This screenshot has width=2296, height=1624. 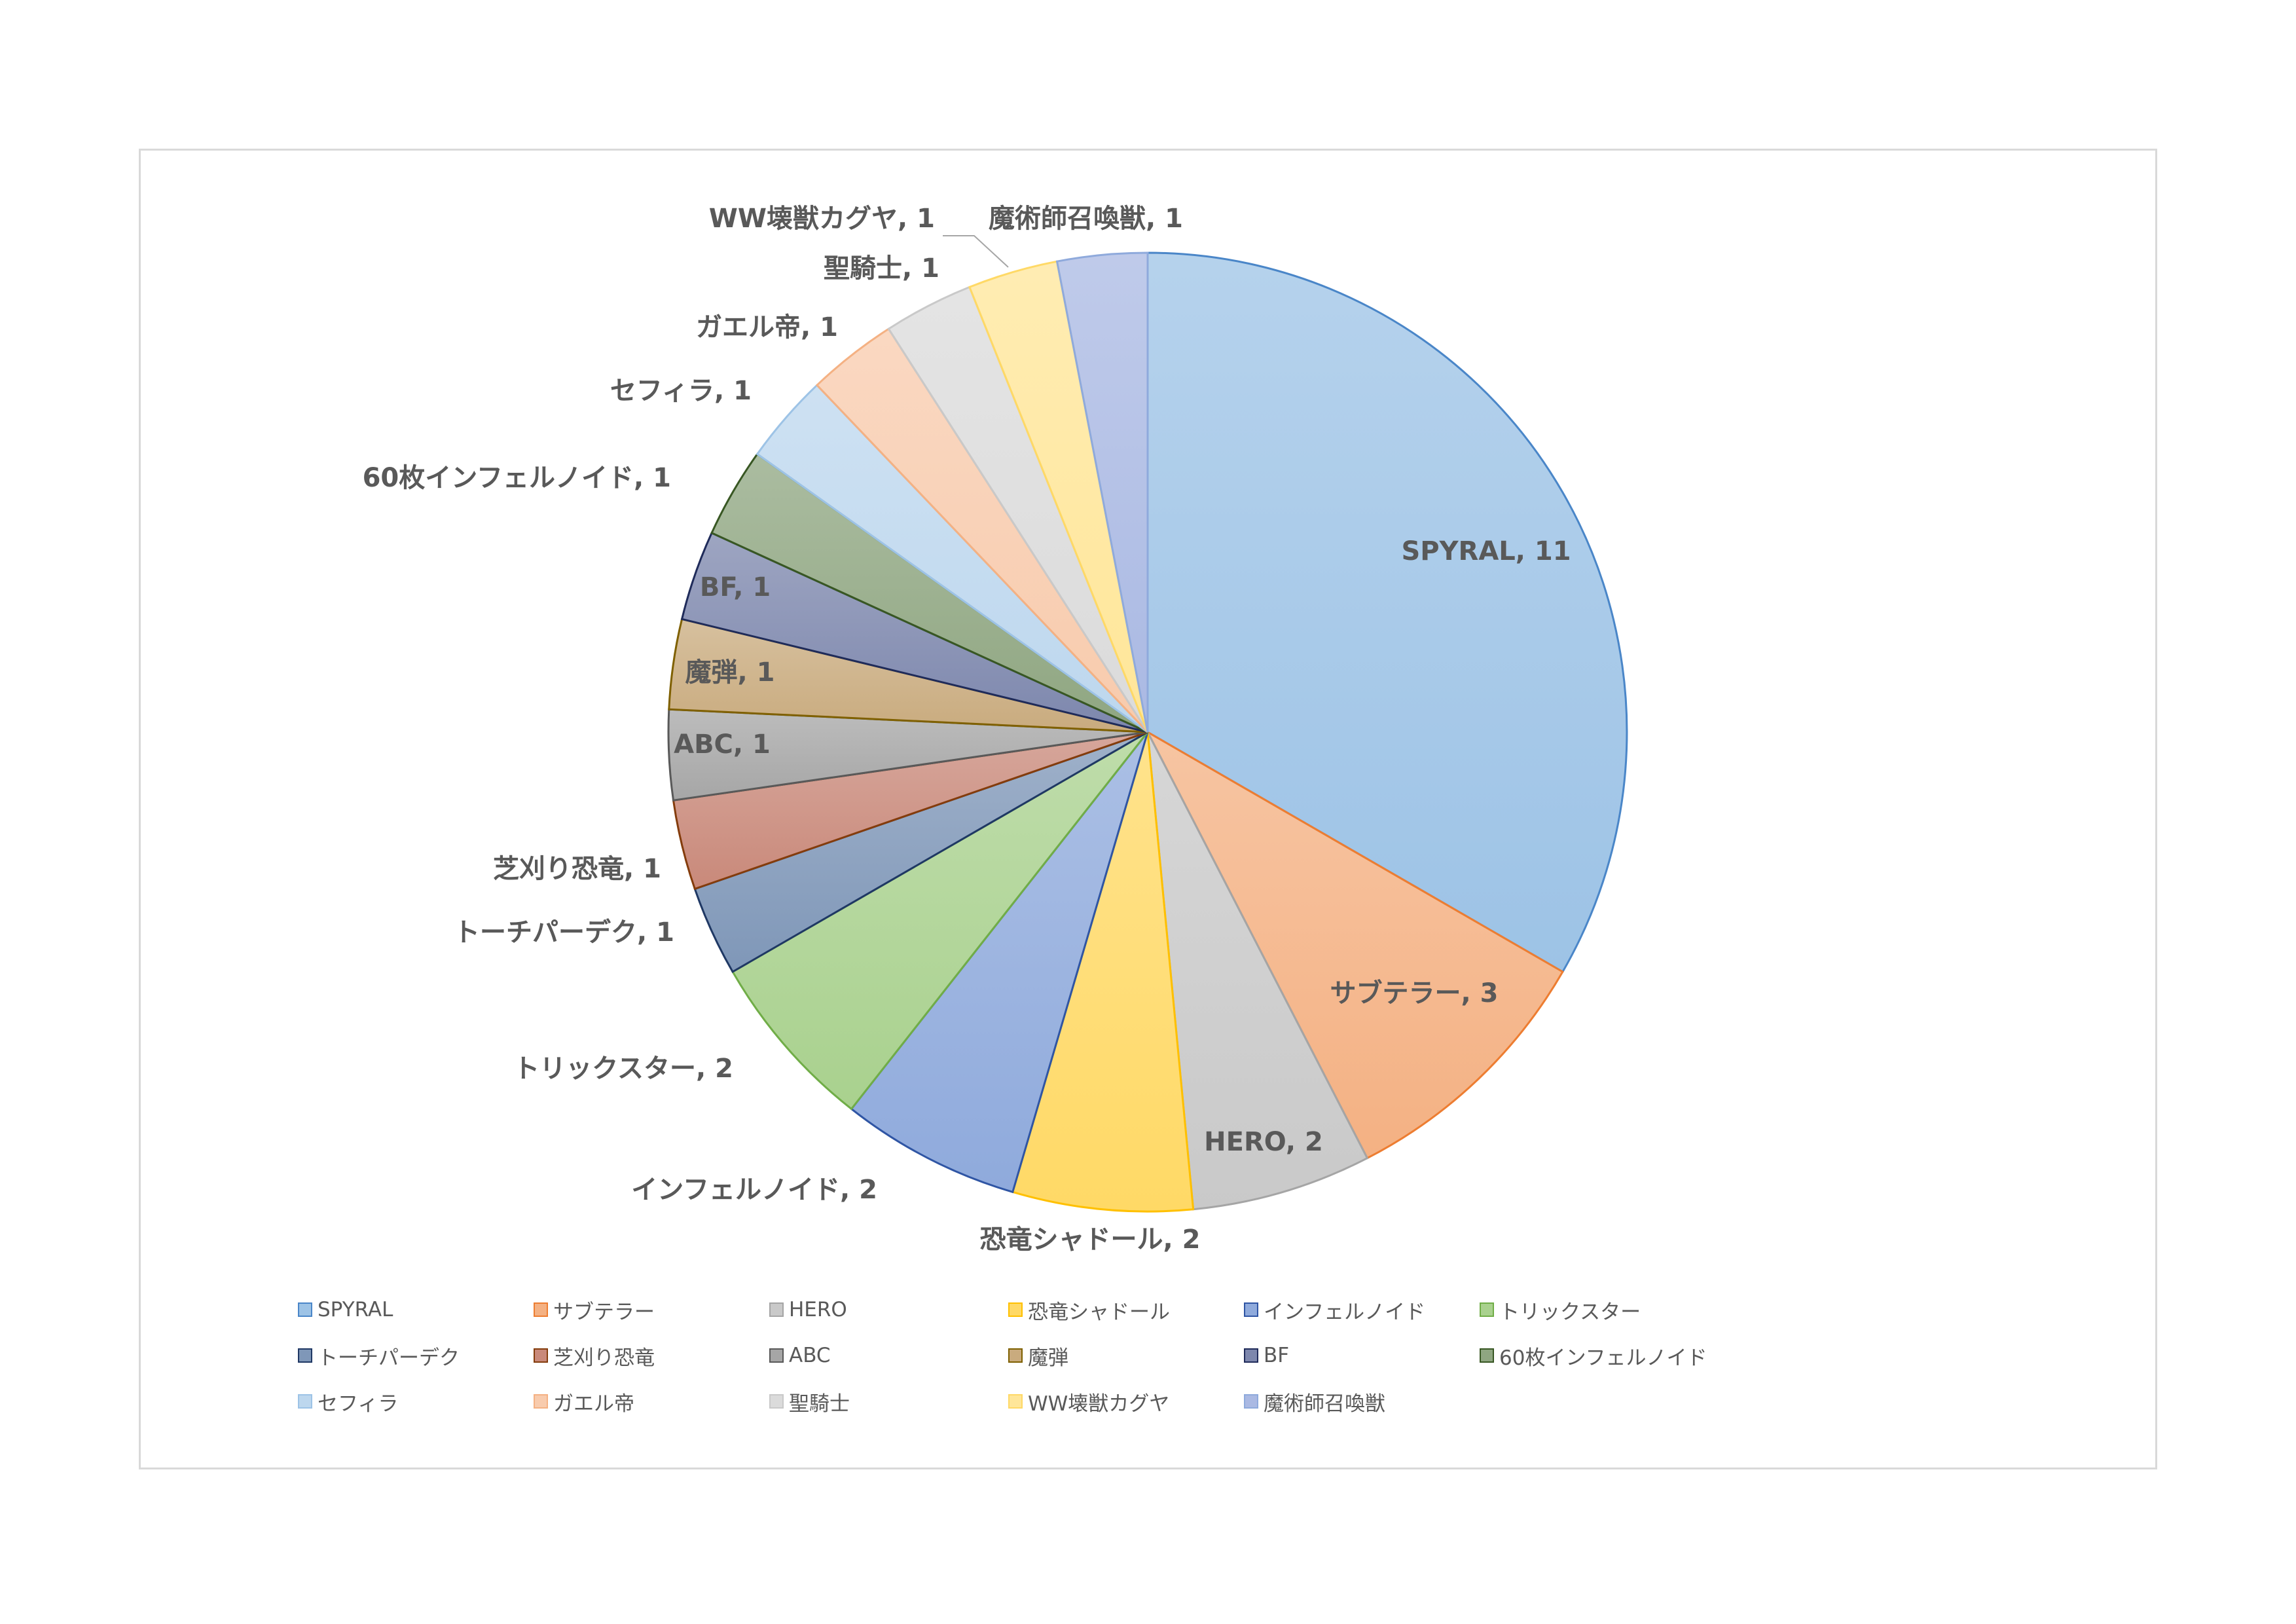 I want to click on legend-label: インフェルノイド, so click(x=1345, y=1312).